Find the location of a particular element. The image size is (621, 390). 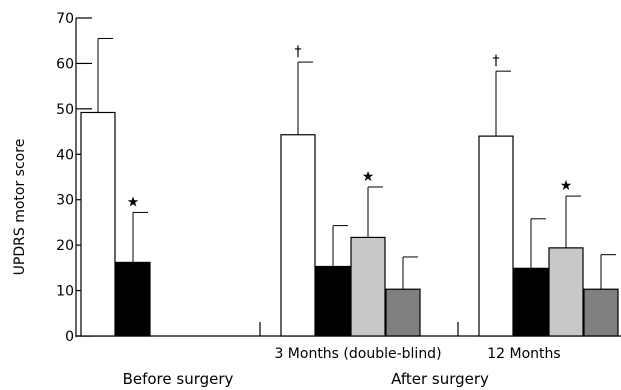

y-tick-label: 0 is located at coordinates (69, 337).